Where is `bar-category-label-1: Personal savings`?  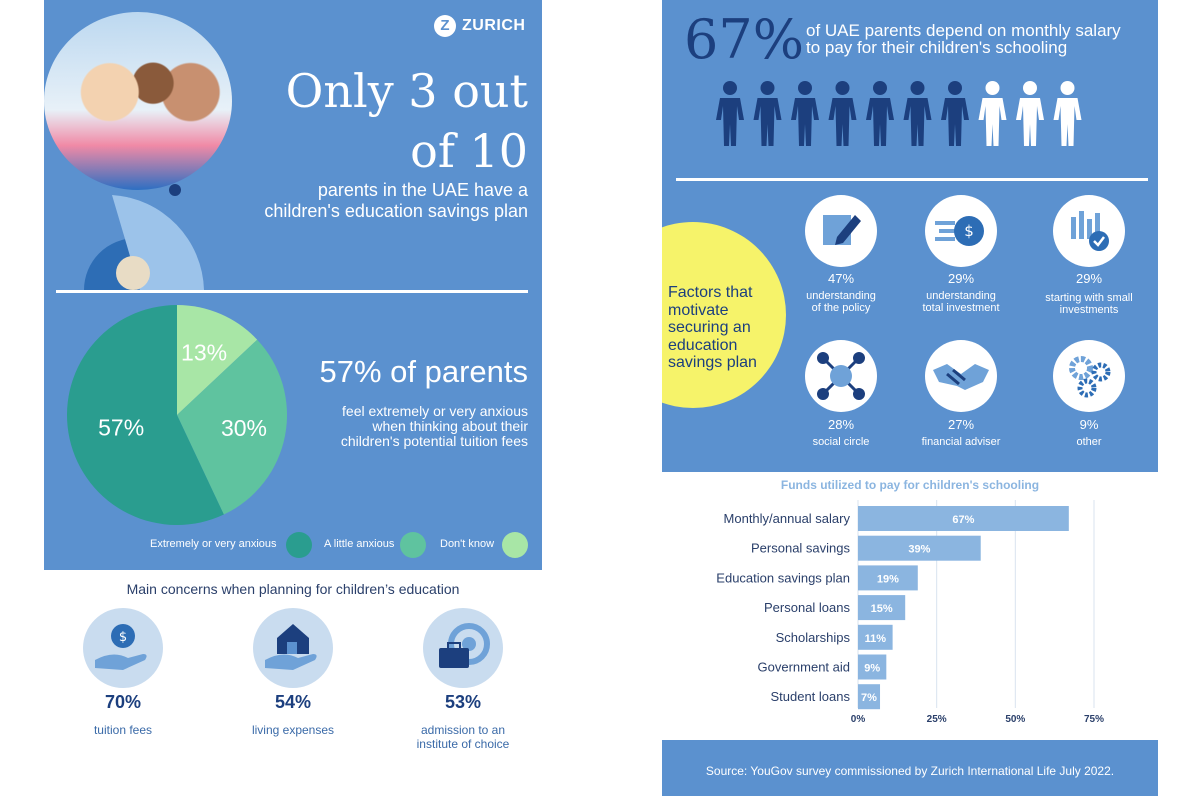 bar-category-label-1: Personal savings is located at coordinates (800, 548).